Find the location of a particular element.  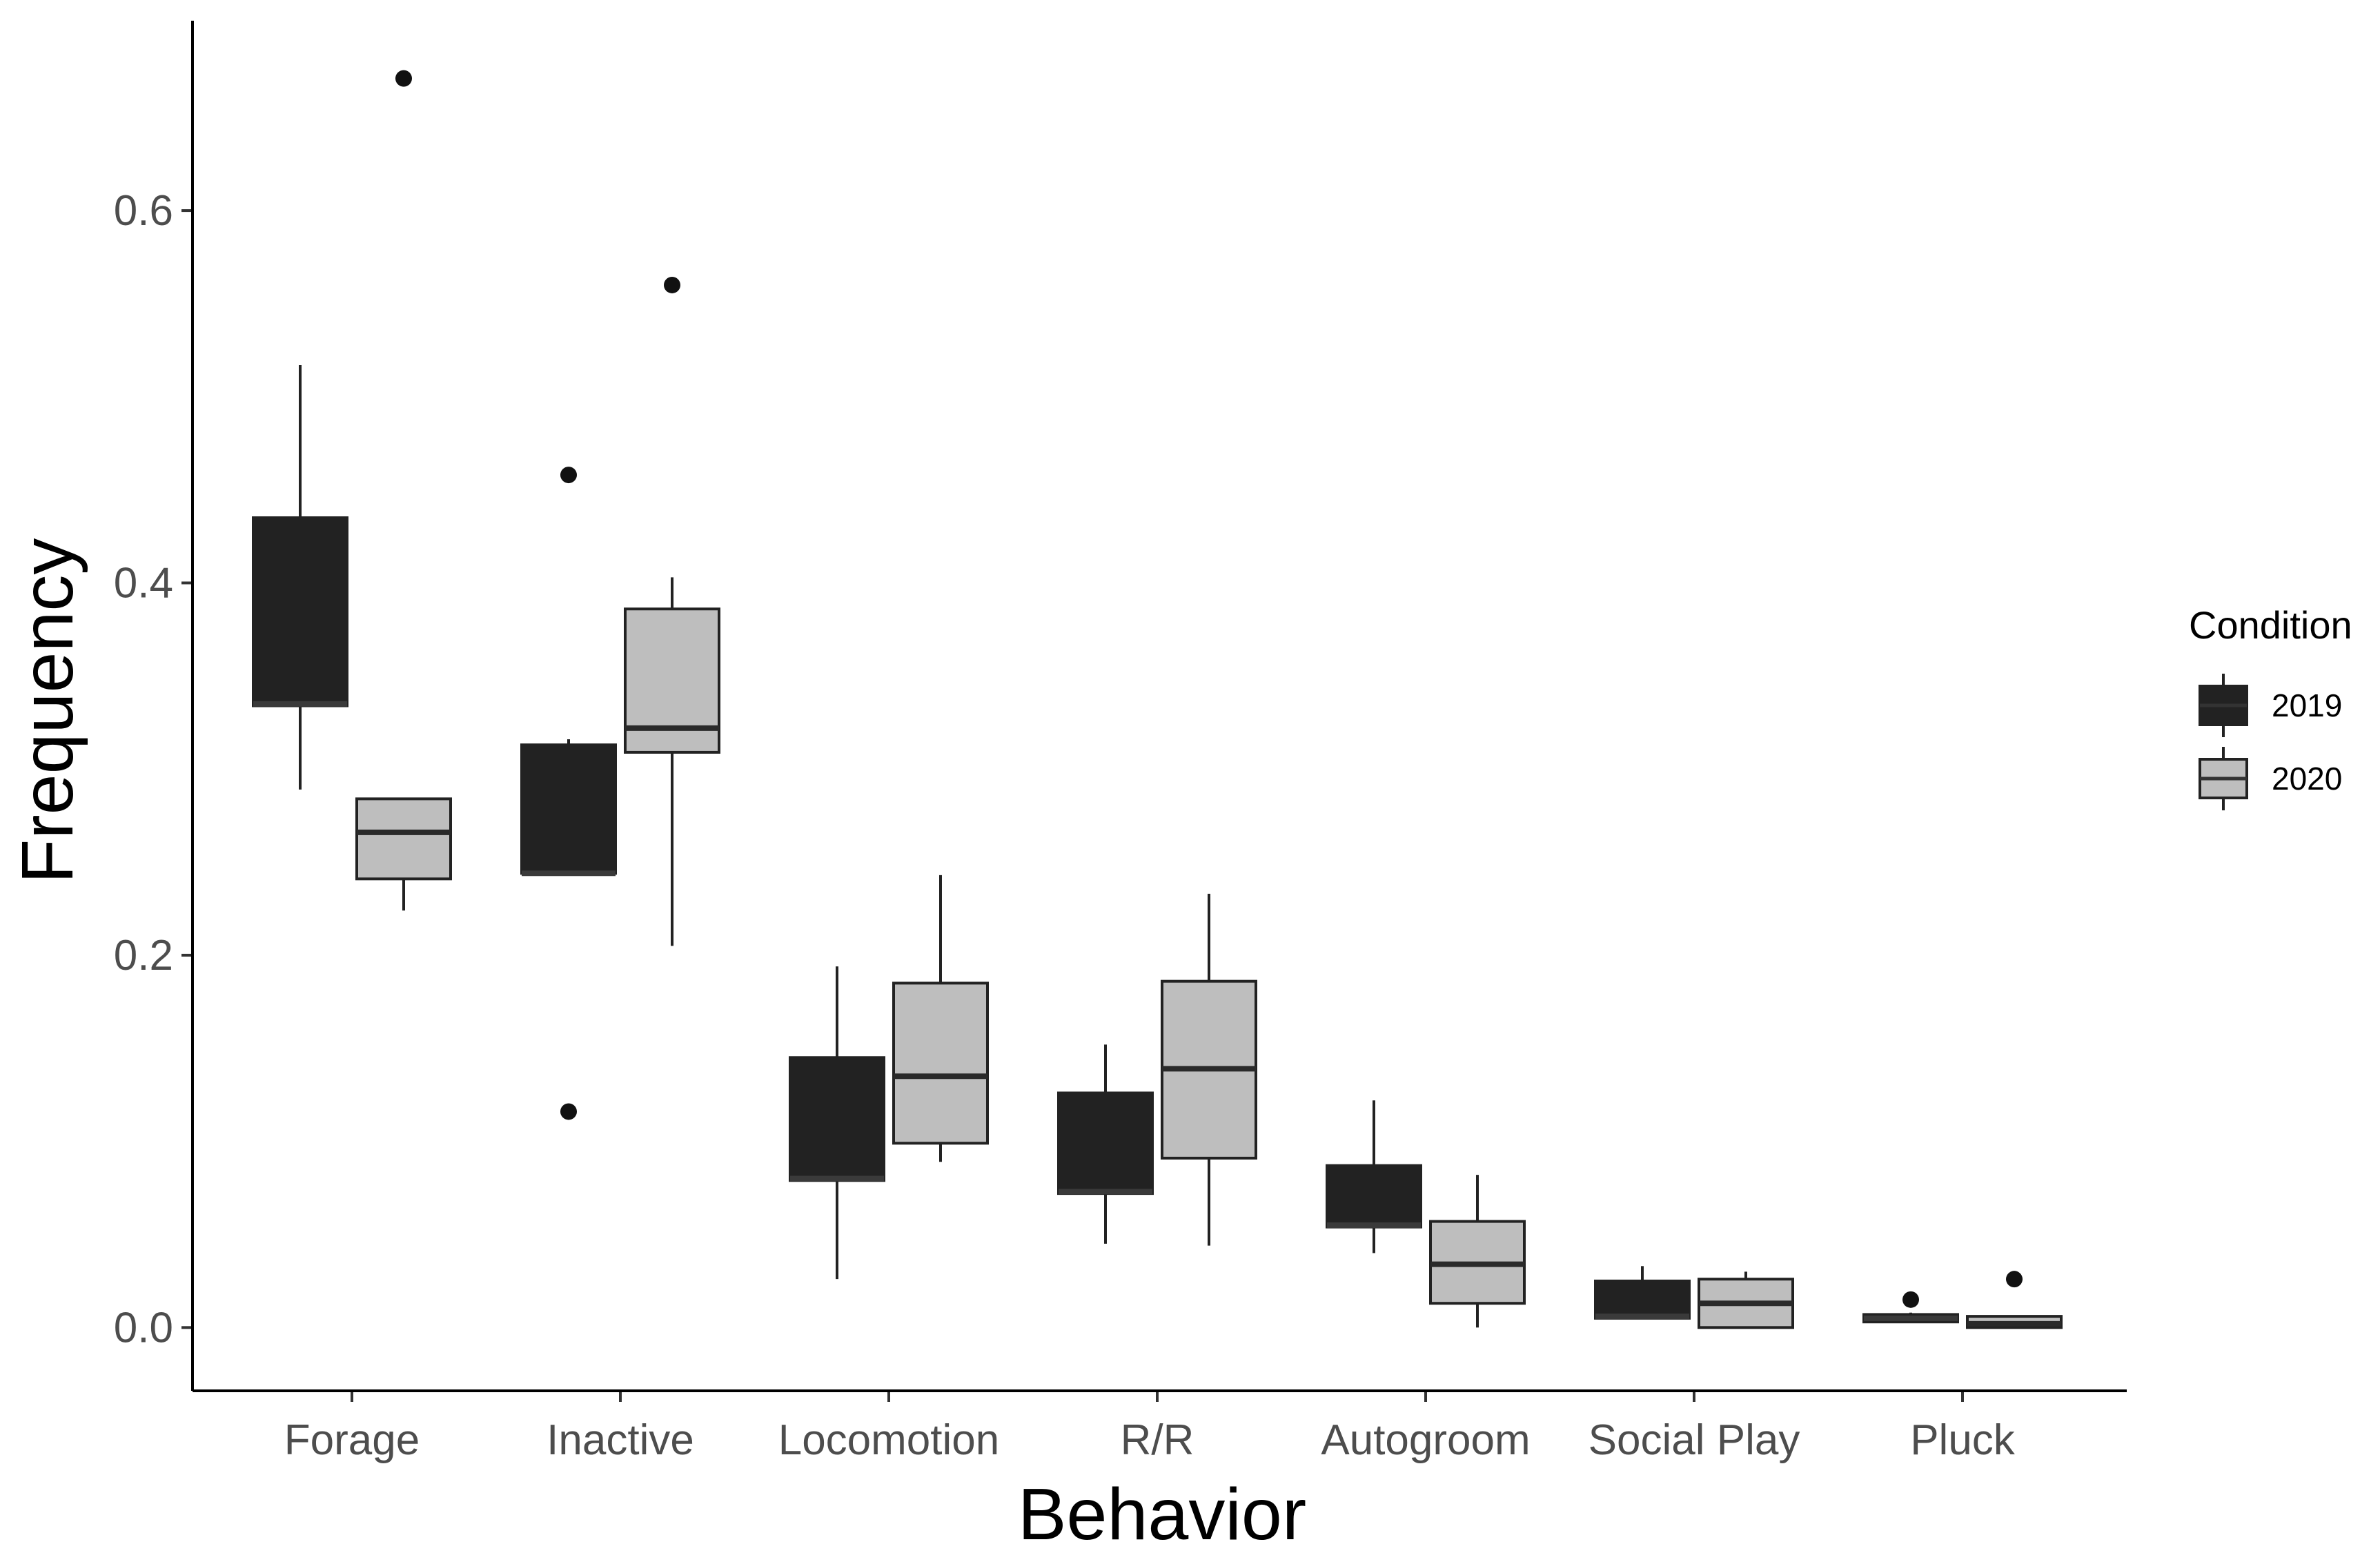

x-tick-label-r-r: R/R is located at coordinates (1157, 1440).